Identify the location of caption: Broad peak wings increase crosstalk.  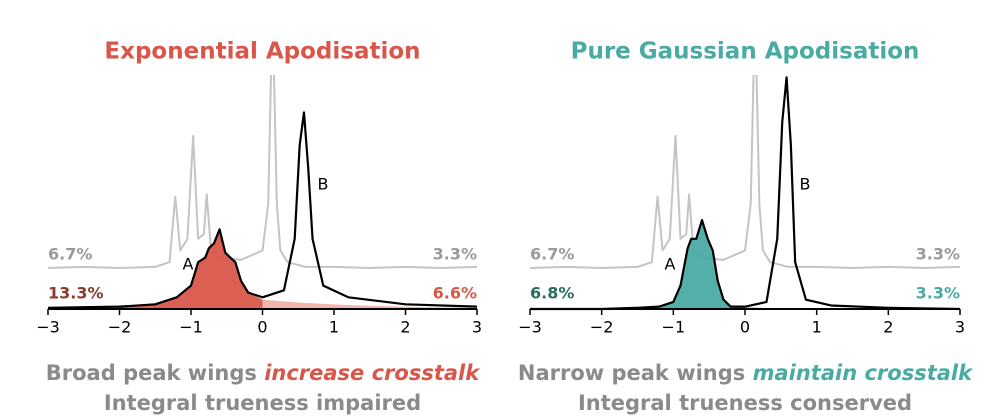
(263, 373).